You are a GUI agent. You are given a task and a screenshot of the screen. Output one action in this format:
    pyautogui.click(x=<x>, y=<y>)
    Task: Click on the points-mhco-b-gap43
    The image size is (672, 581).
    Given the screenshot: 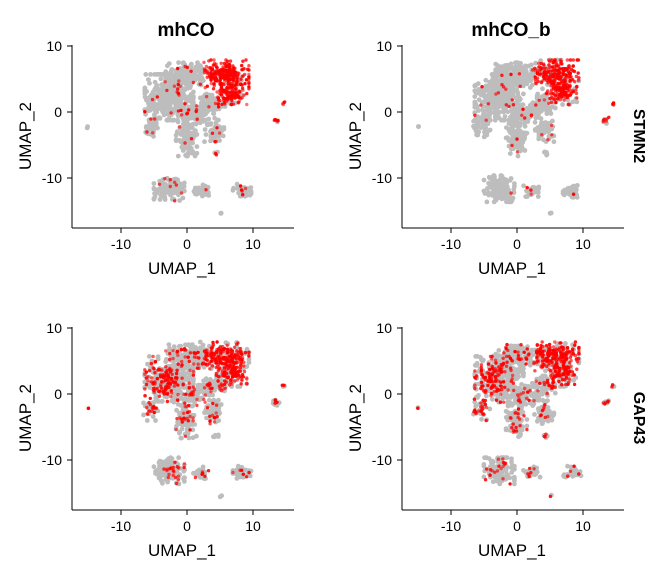 What is the action you would take?
    pyautogui.click(x=516, y=419)
    